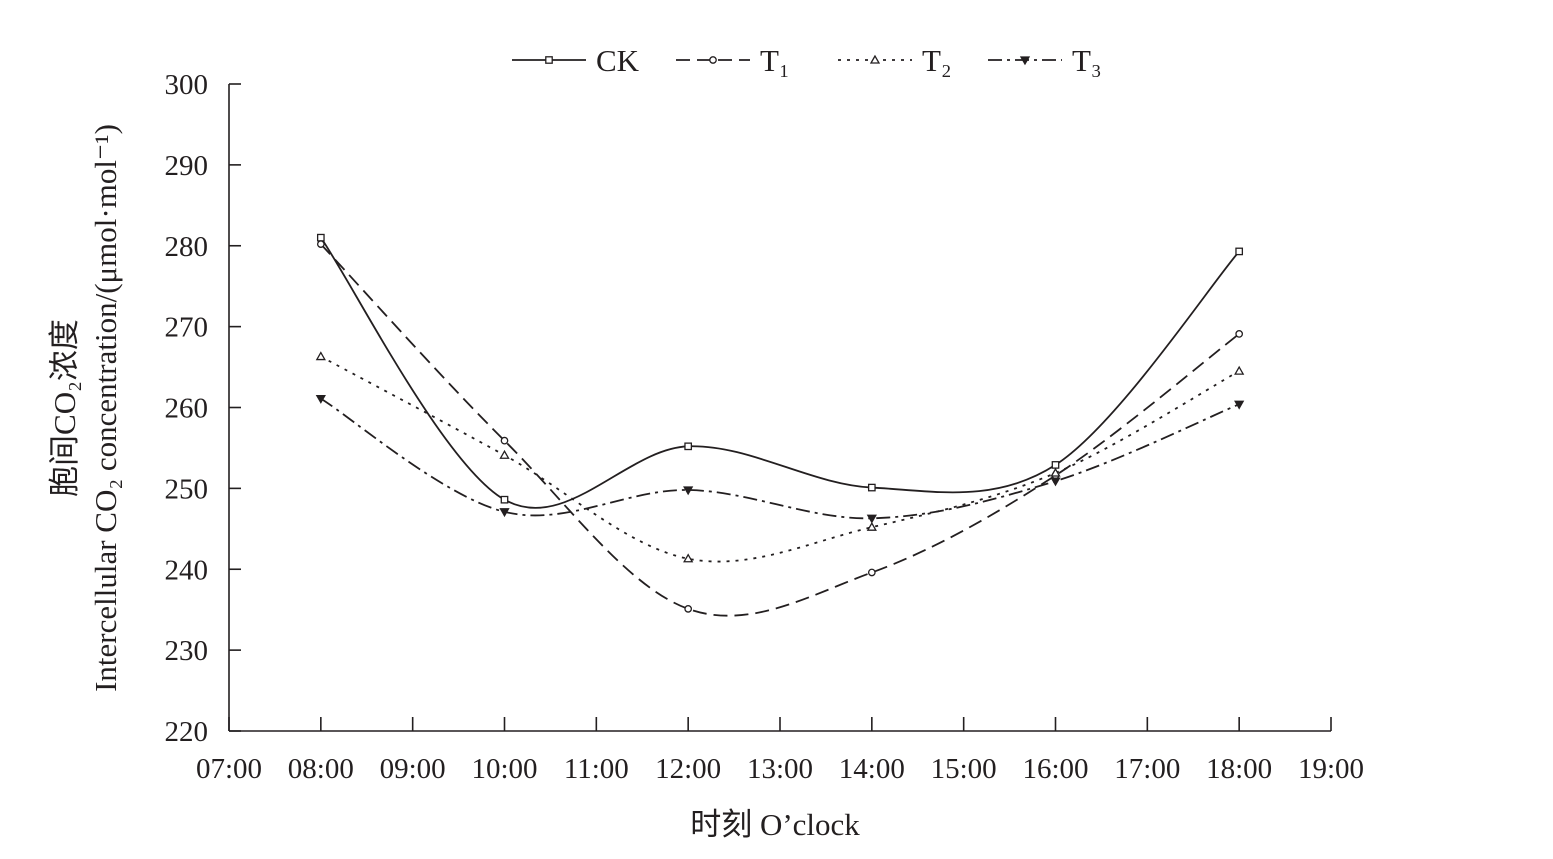 The height and width of the screenshot is (859, 1553). Describe the element at coordinates (1087, 60) in the screenshot. I see `legend-label-3: T₃` at that location.